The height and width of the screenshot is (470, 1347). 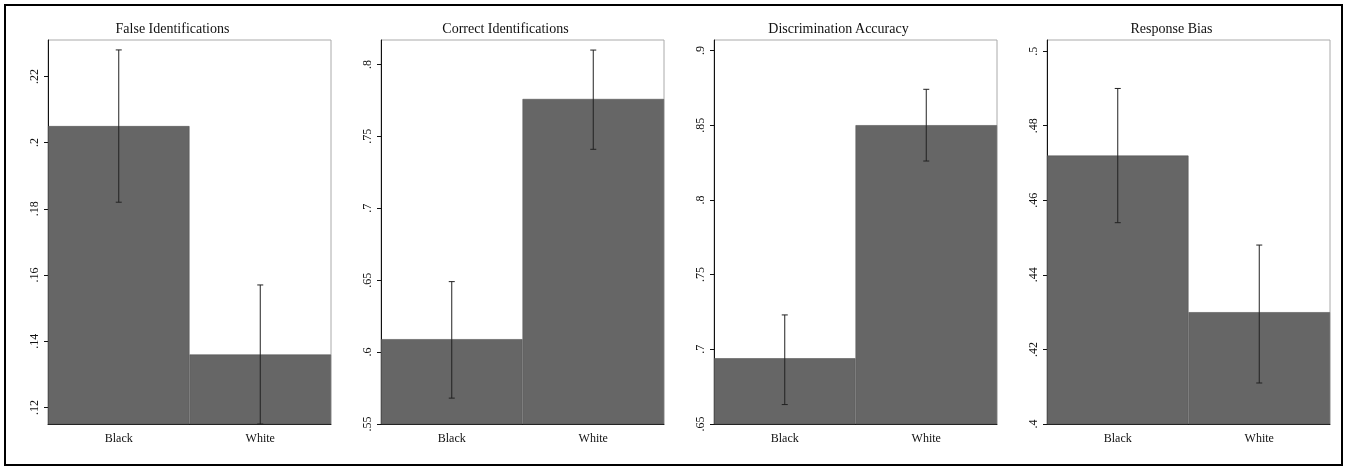 I want to click on y-tick-label: .5, so click(x=1033, y=51).